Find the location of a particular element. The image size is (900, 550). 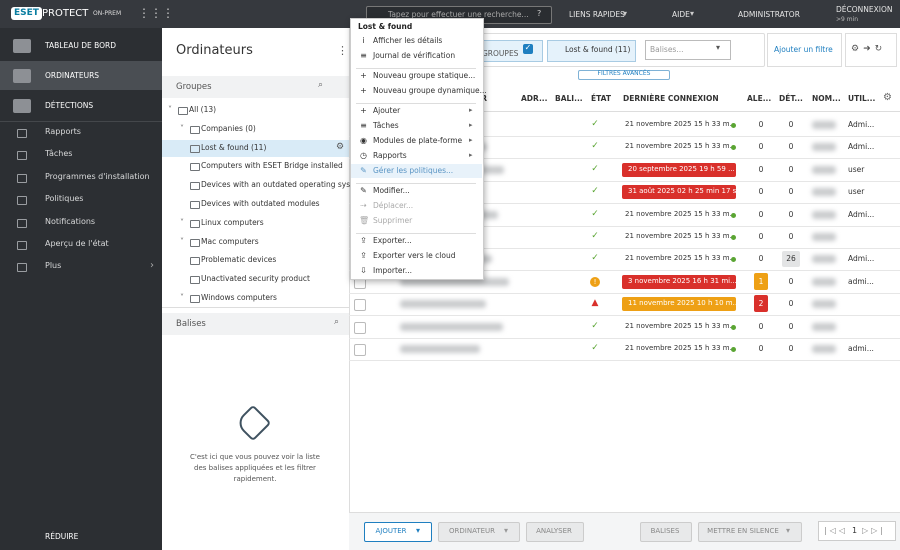

menu-item: Exporter vers le cloud is located at coordinates (414, 255).